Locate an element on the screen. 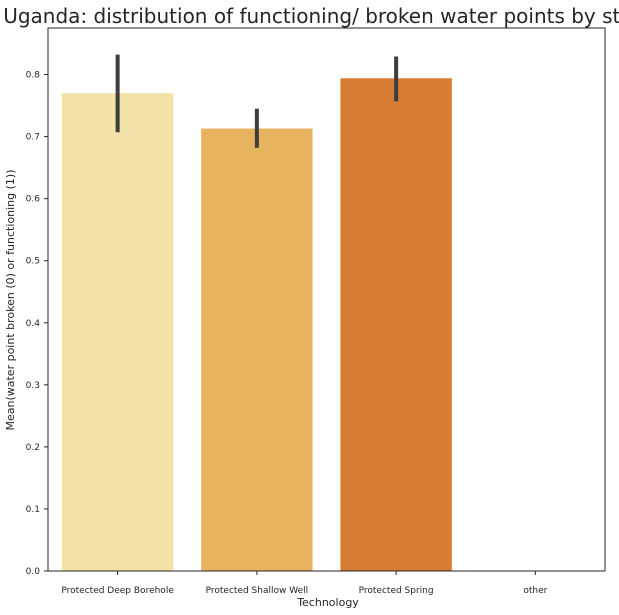  x-tick-label: other is located at coordinates (535, 591).